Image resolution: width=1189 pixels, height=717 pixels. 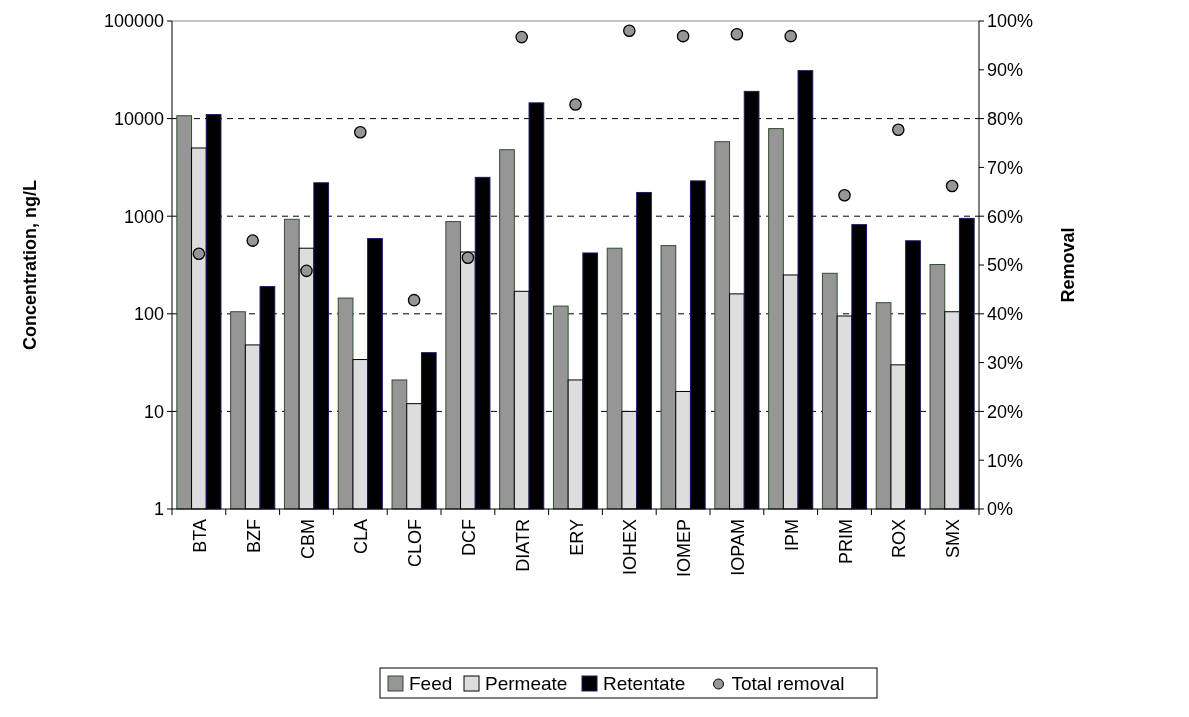 I want to click on x-tick-label: CLOF, so click(x=415, y=543).